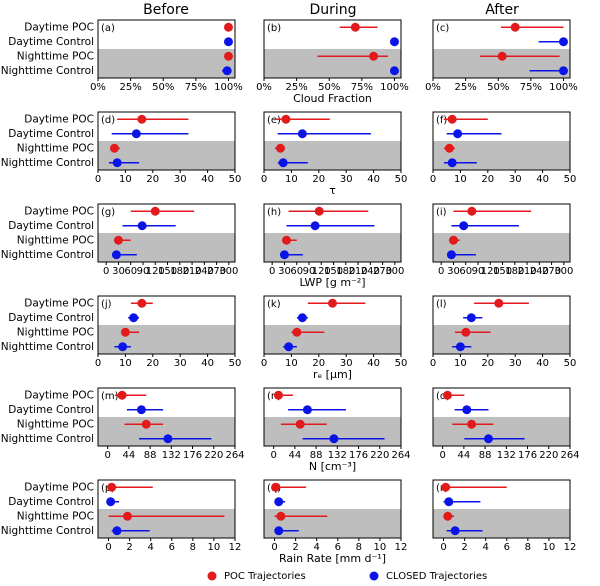  I want to click on x-tick-label: 0%, so click(98, 87).